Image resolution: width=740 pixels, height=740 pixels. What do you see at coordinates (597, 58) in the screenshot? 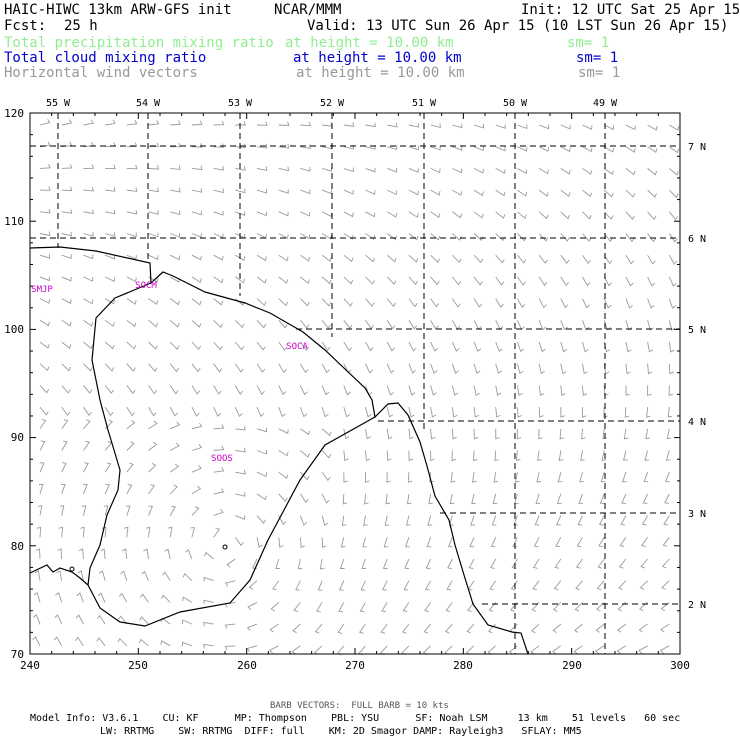
I see `field-sm-cloud: sm= 1` at bounding box center [597, 58].